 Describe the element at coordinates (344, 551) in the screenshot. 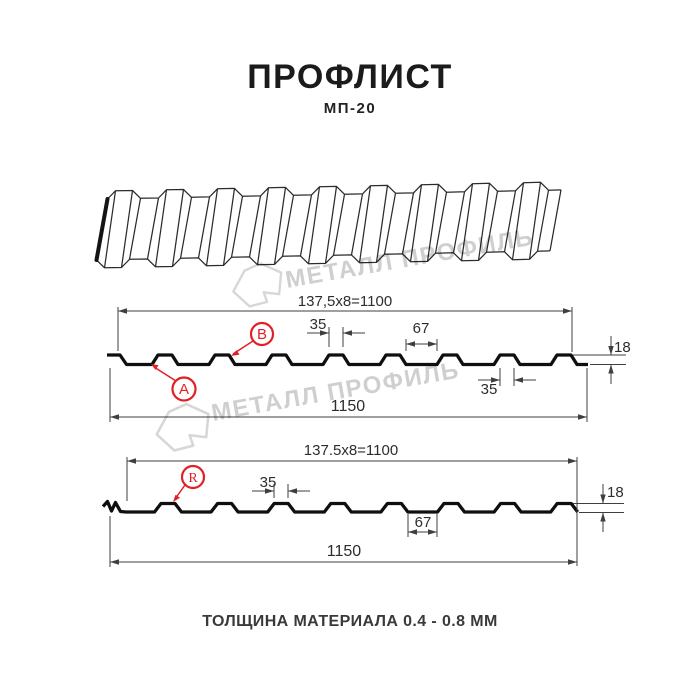

I see `dim-overall-reverse: 1150` at that location.